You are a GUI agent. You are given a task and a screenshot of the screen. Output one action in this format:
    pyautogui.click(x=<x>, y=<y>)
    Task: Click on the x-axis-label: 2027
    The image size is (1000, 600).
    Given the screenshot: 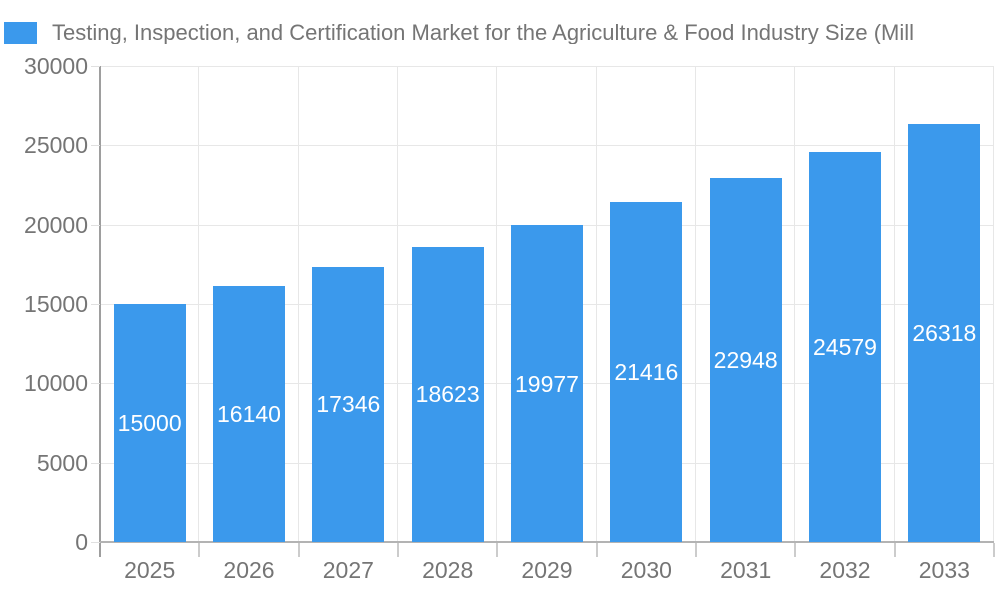 What is the action you would take?
    pyautogui.click(x=348, y=570)
    